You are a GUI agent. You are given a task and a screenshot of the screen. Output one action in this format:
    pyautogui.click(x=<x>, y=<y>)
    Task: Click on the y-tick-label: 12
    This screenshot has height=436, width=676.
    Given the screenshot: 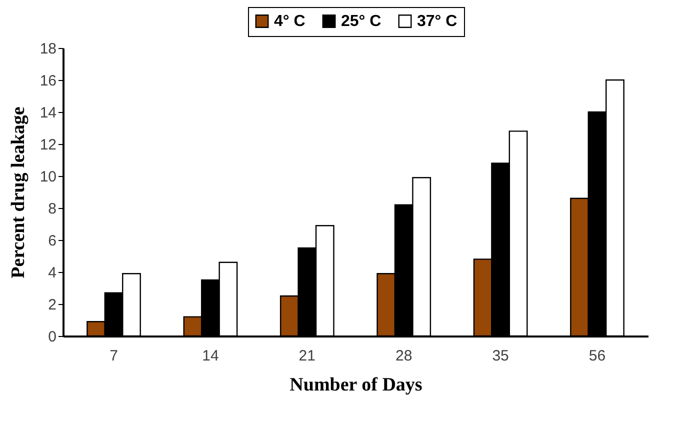 What is the action you would take?
    pyautogui.click(x=48, y=145)
    